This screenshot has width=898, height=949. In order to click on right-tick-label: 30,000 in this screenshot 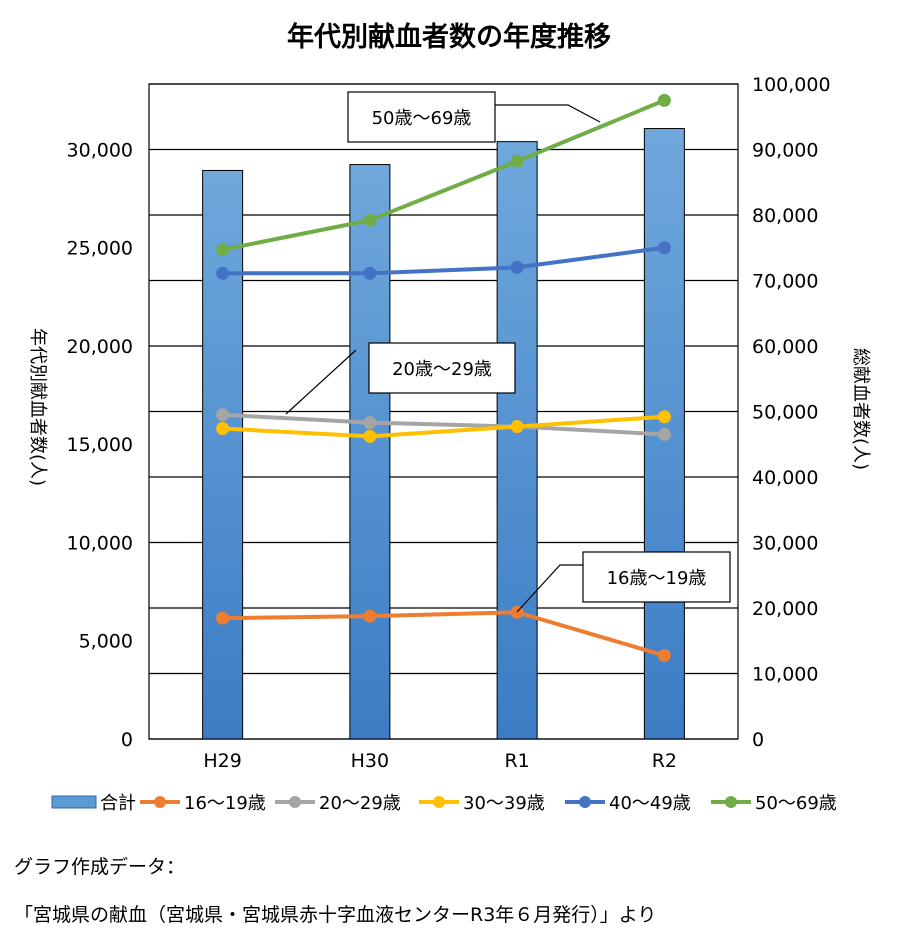, I will do `click(785, 544)`.